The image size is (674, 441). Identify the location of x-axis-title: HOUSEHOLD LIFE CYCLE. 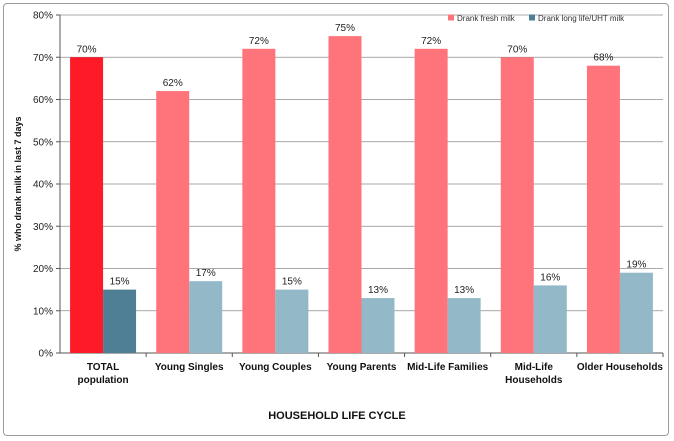
(337, 416).